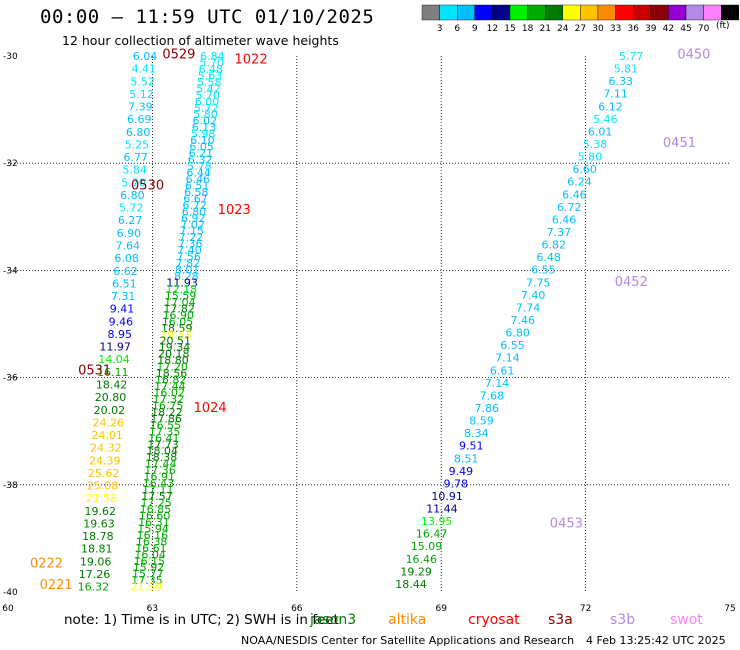  Describe the element at coordinates (139, 119) in the screenshot. I see `wave-height-label: 6.69` at that location.